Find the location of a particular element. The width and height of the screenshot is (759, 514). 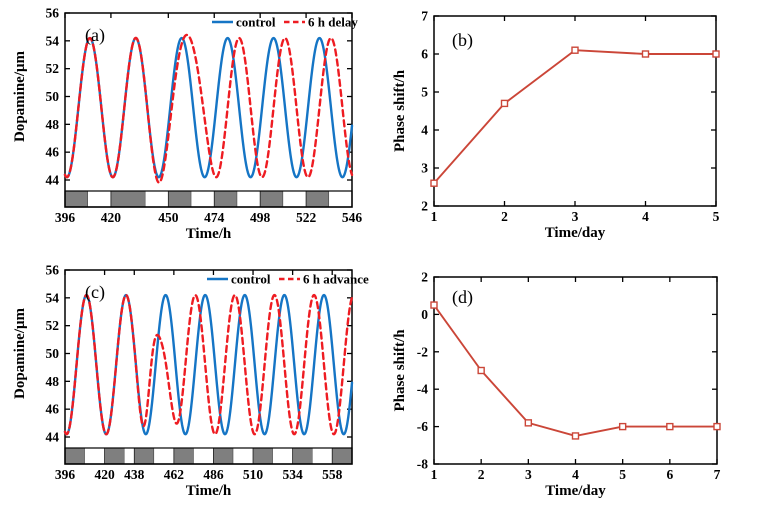

x-axis-label: Time/h is located at coordinates (209, 234).